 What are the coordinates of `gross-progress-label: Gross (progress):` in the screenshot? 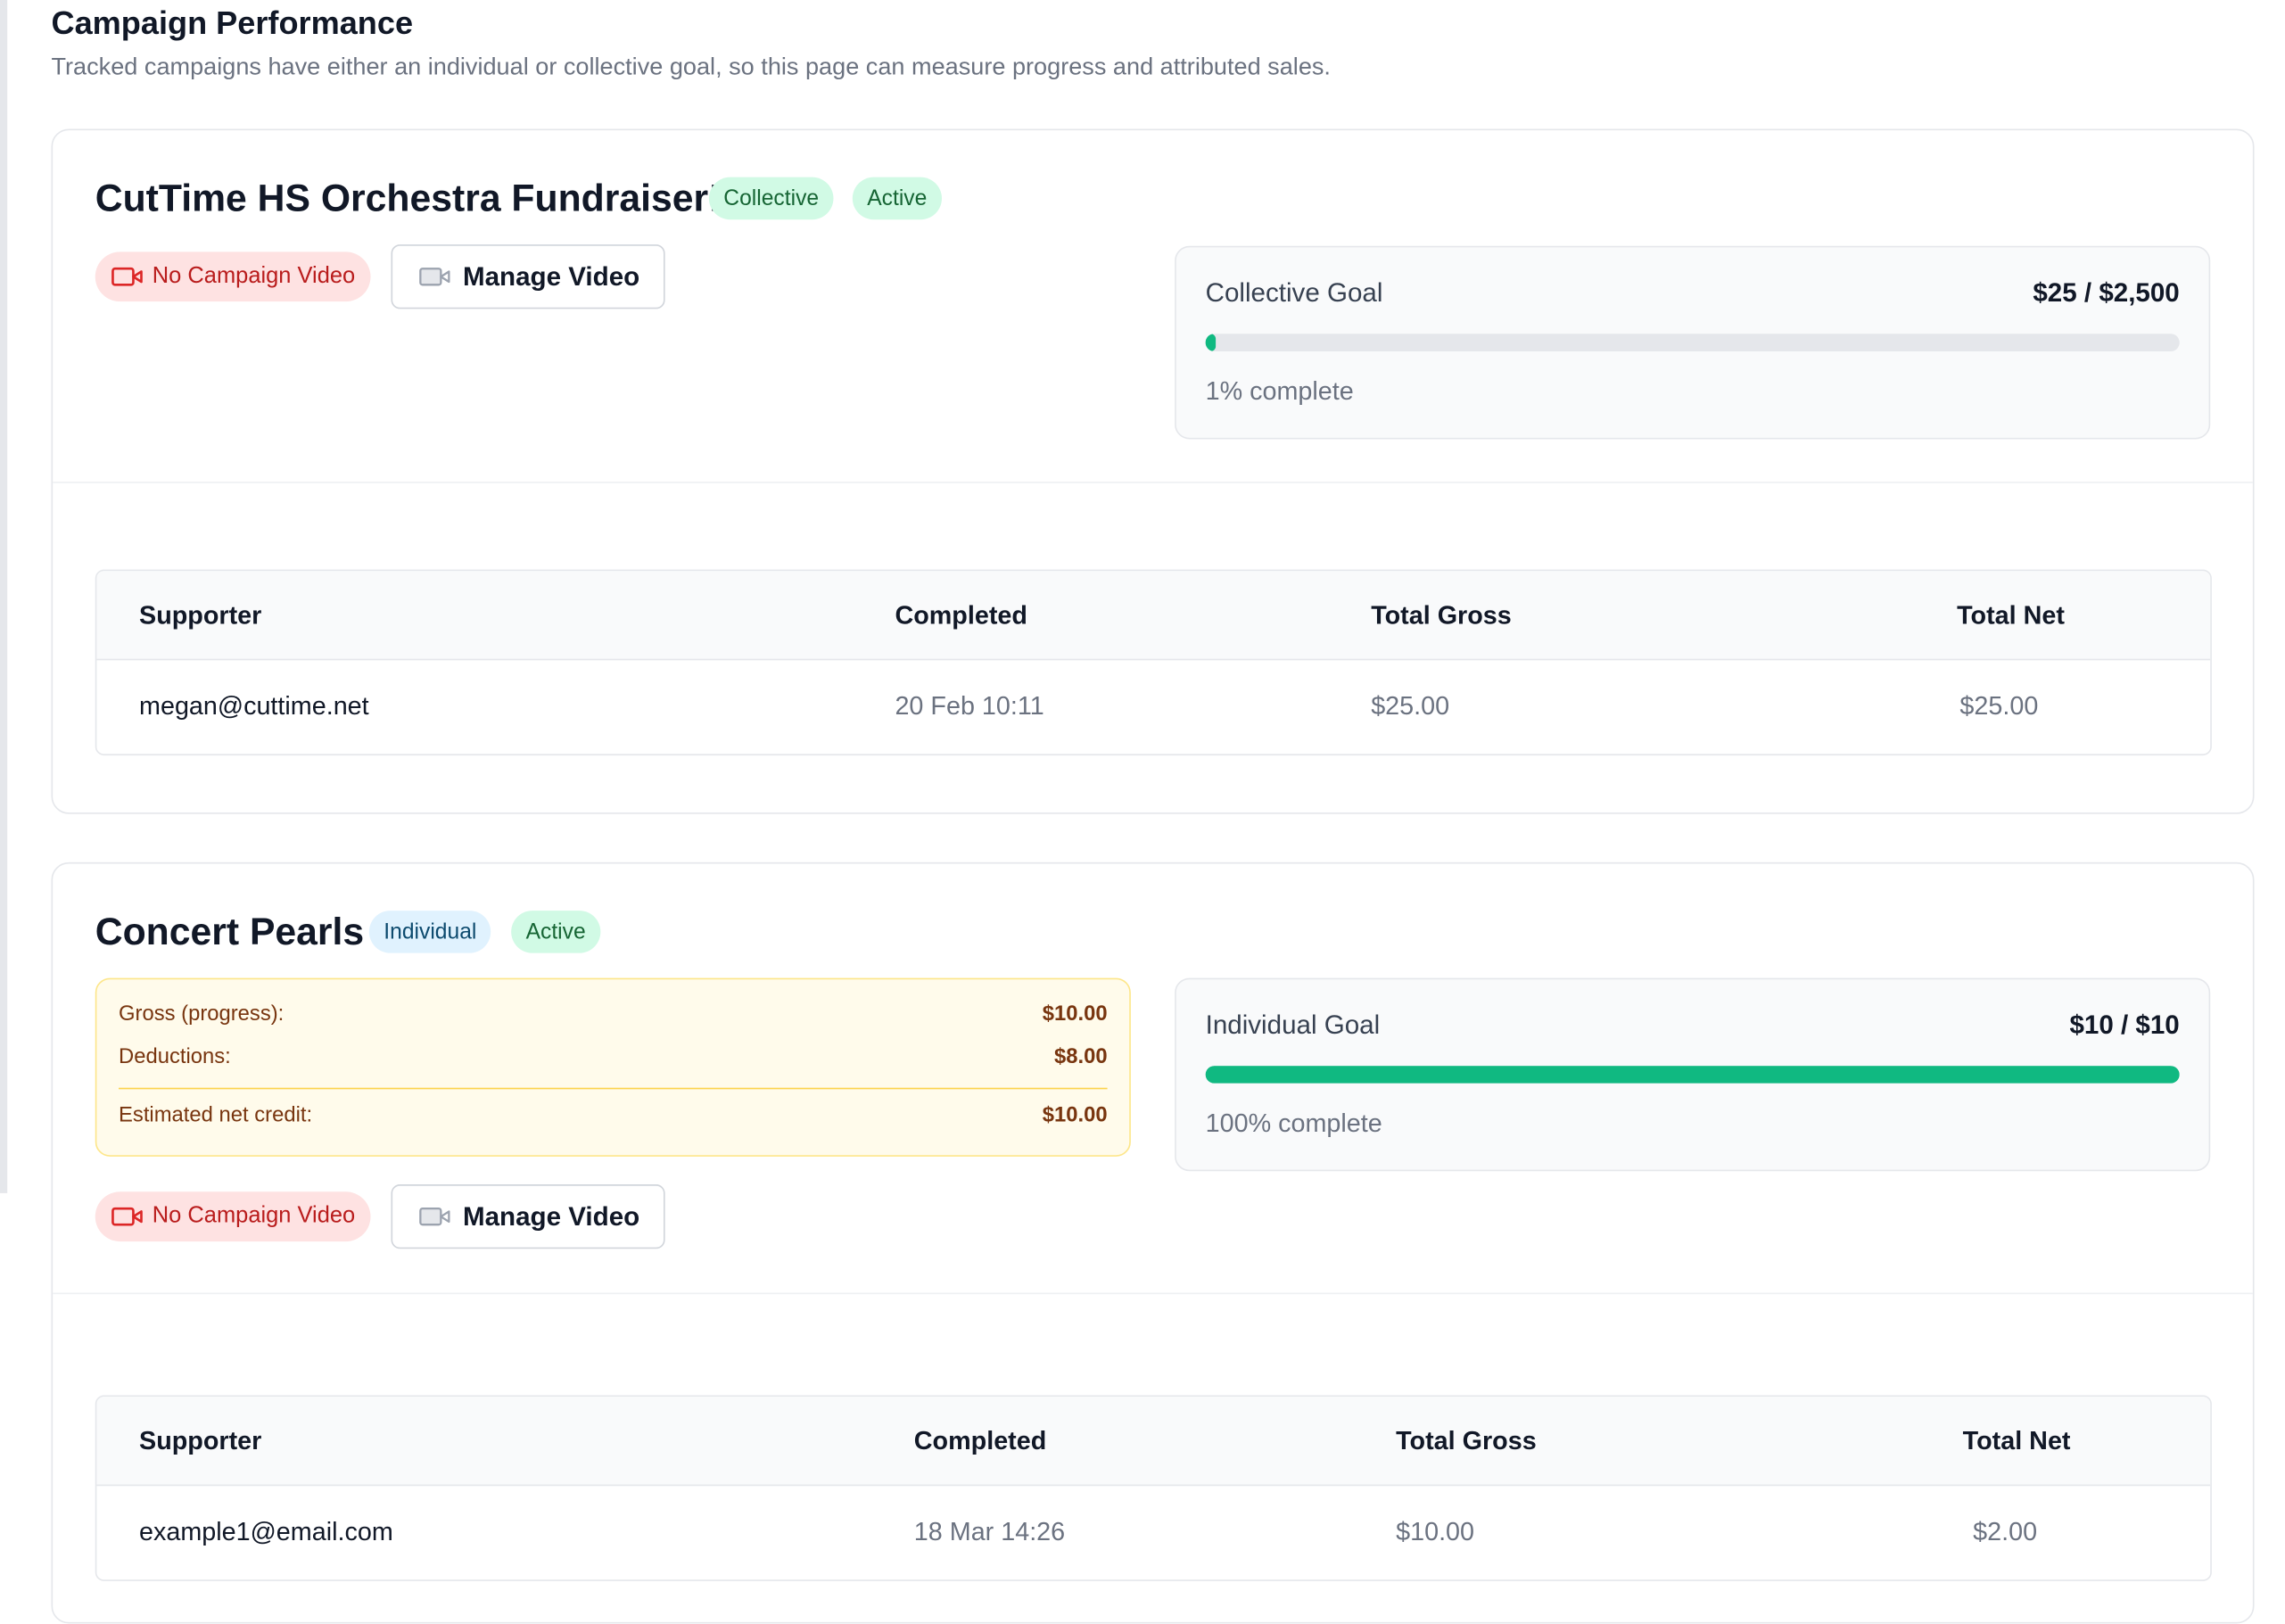 It's located at (202, 1014).